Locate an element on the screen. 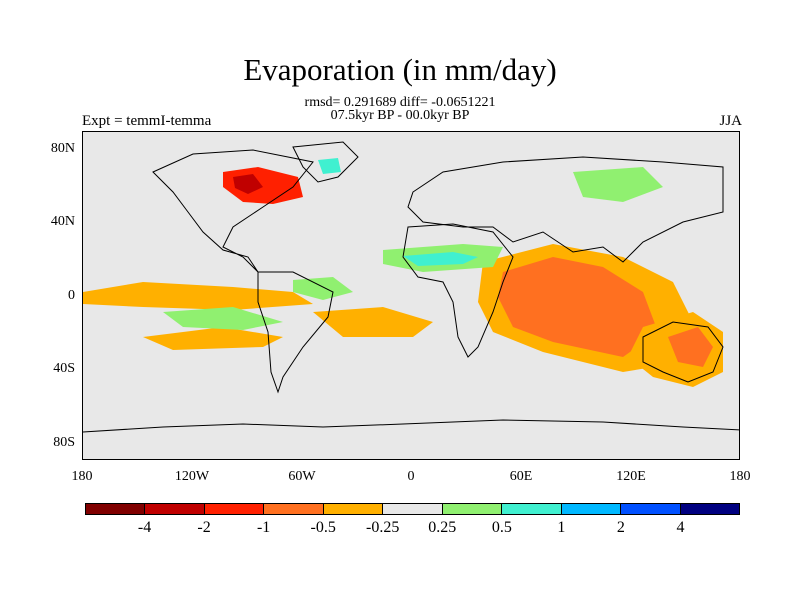  x-axis-label: 60W is located at coordinates (302, 476).